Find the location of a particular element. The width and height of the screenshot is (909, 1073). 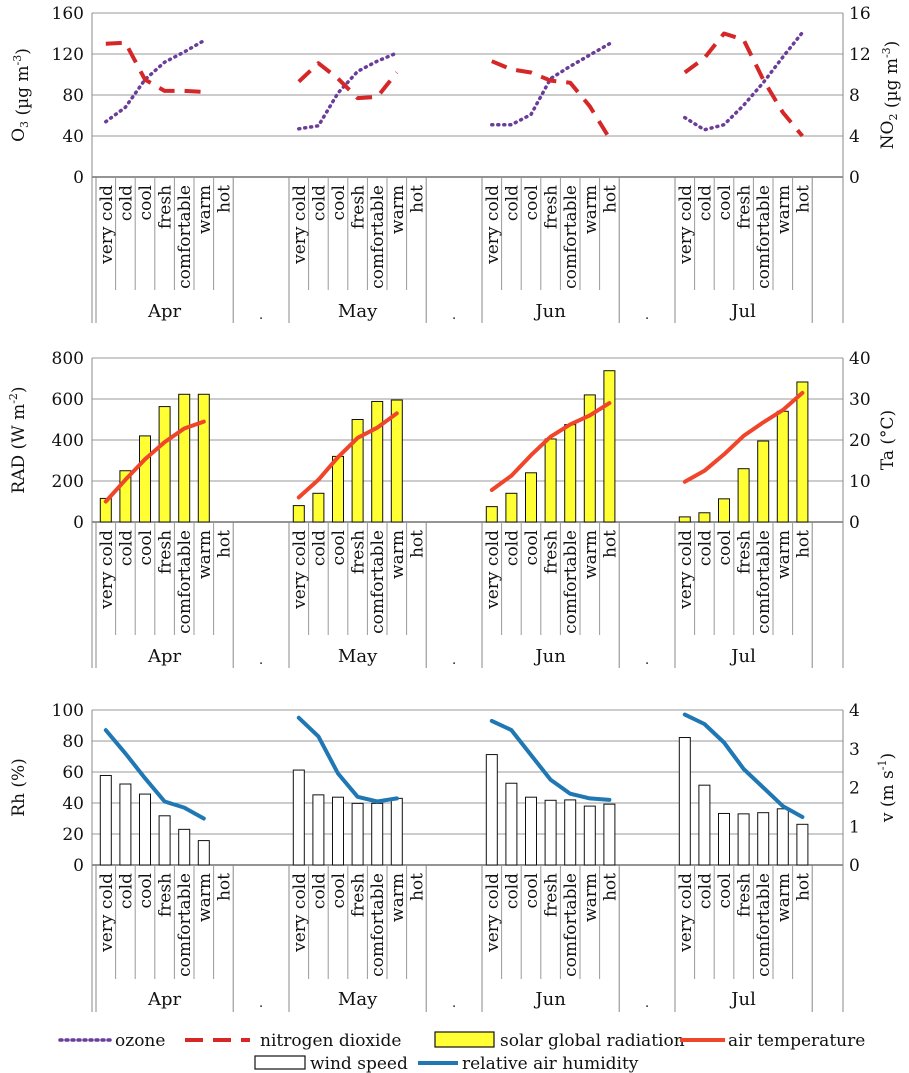

y2-tick-label: 0 is located at coordinates (854, 866).